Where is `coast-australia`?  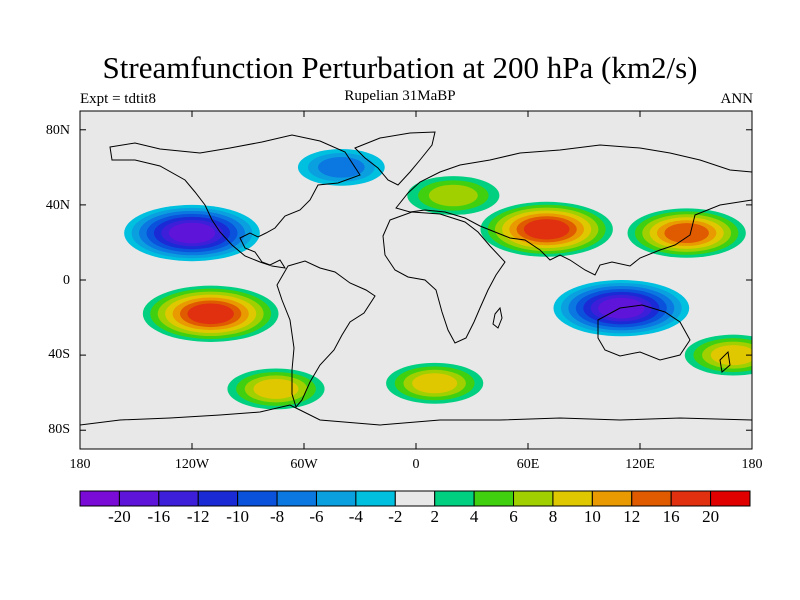 coast-australia is located at coordinates (644, 332).